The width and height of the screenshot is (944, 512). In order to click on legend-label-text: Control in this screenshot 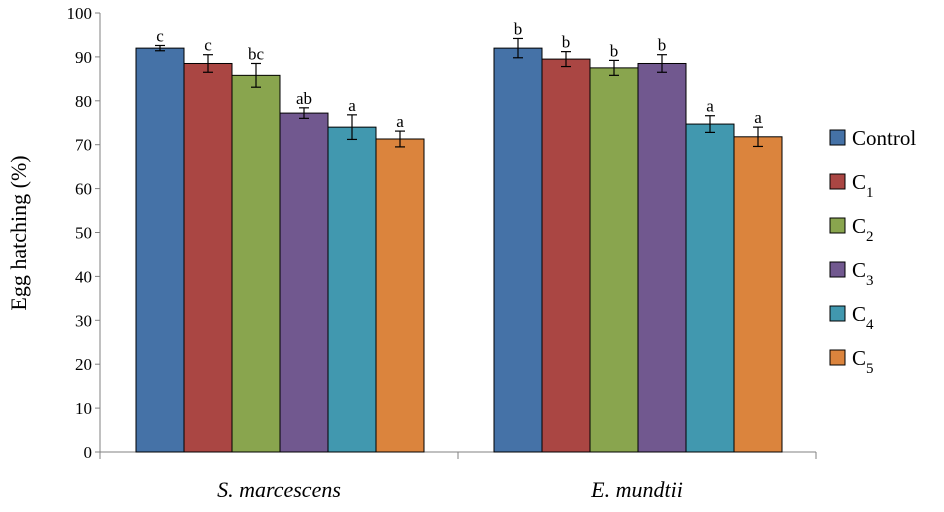, I will do `click(884, 138)`.